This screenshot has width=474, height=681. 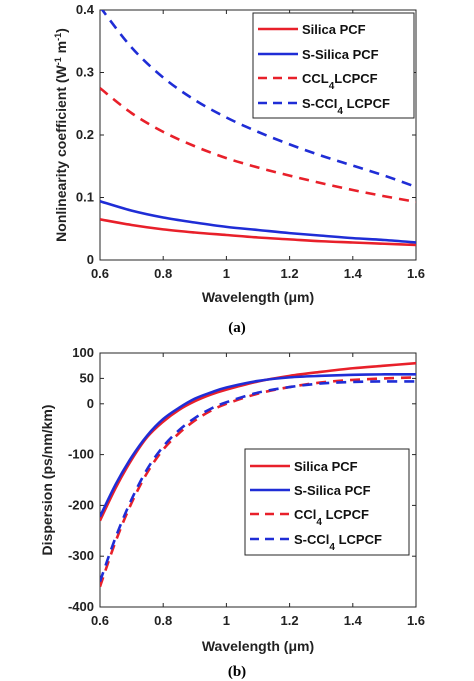 What do you see at coordinates (85, 72) in the screenshot?
I see `y-tick-label-a-3: 0.3` at bounding box center [85, 72].